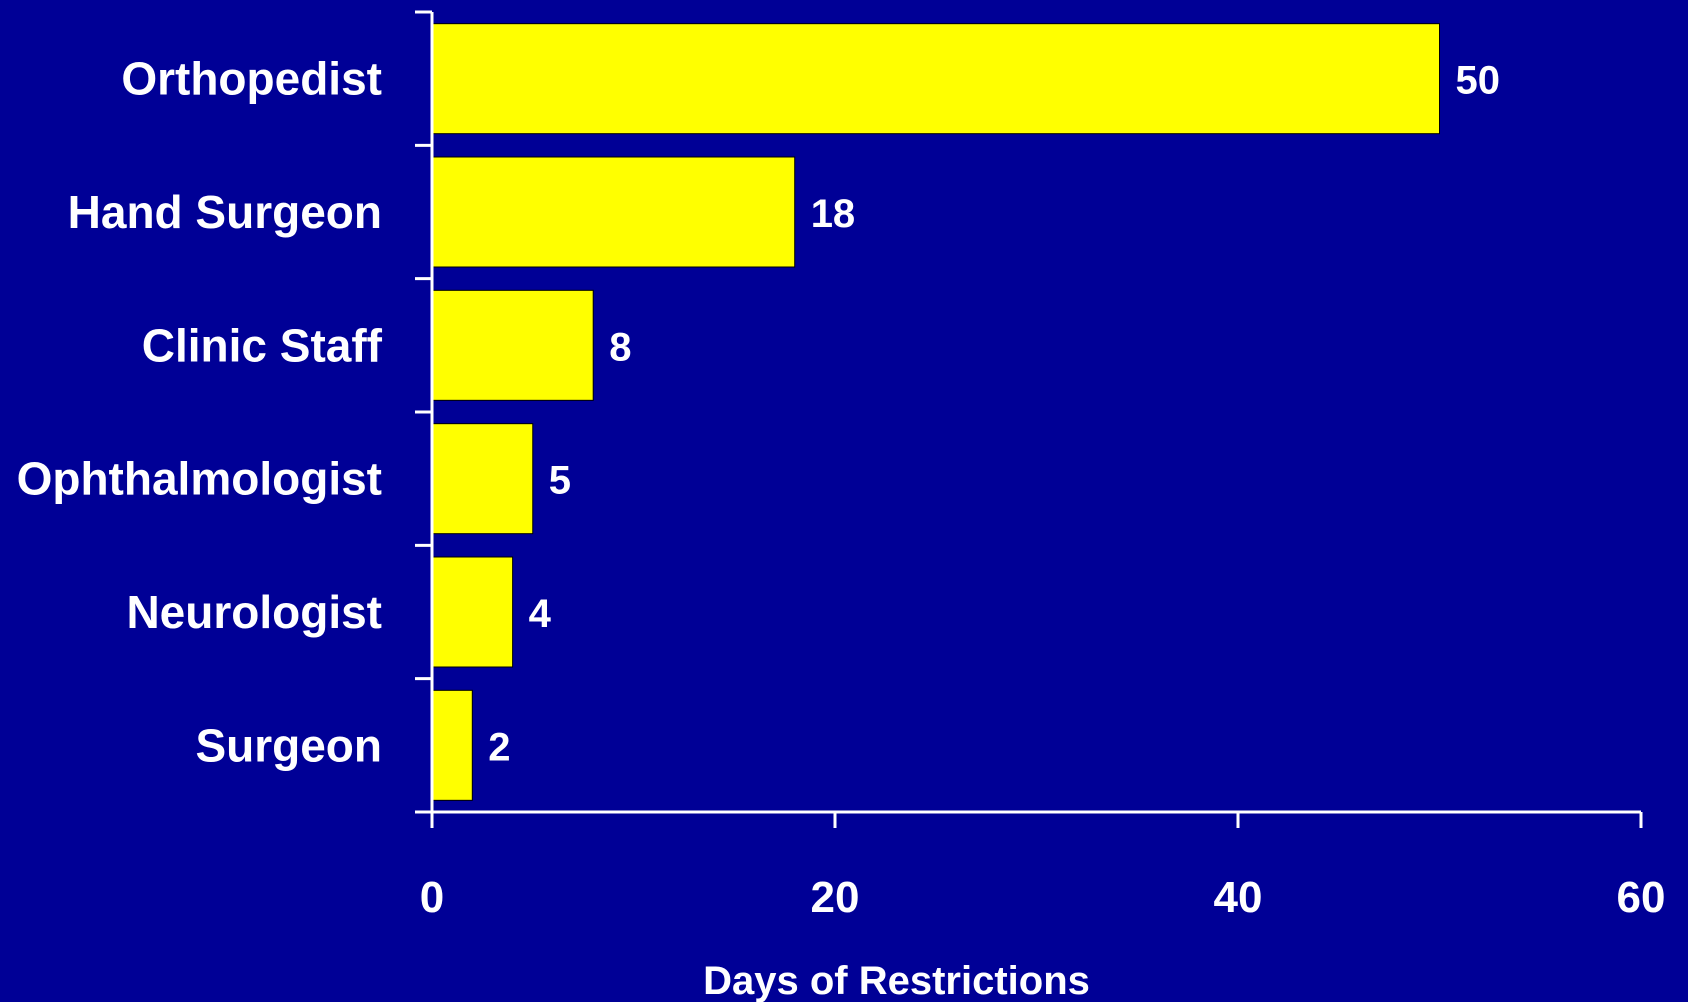  Describe the element at coordinates (432, 897) in the screenshot. I see `x-tick-label: 0` at that location.